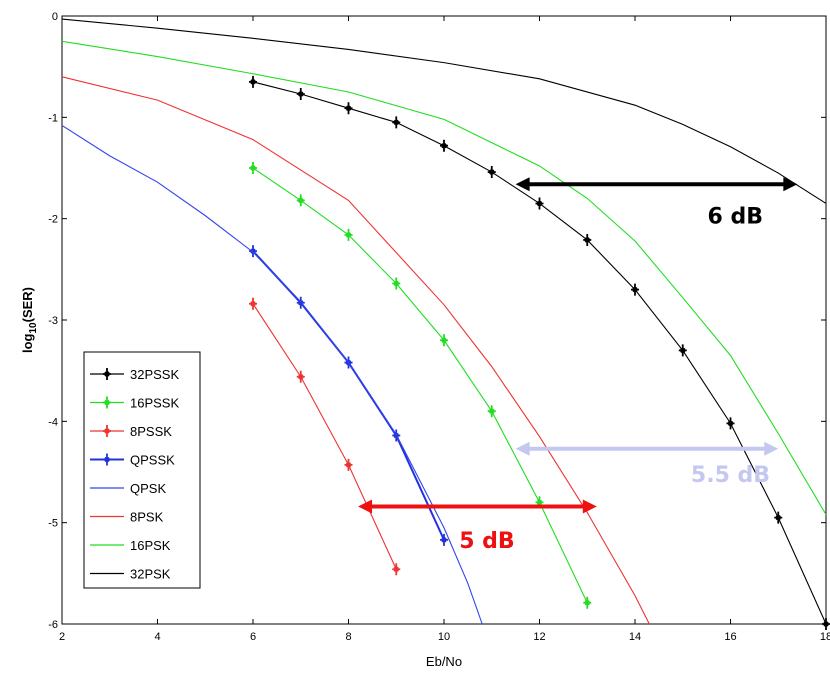 The image size is (830, 674). Describe the element at coordinates (107, 402) in the screenshot. I see `legend-marker-16pssk` at that location.